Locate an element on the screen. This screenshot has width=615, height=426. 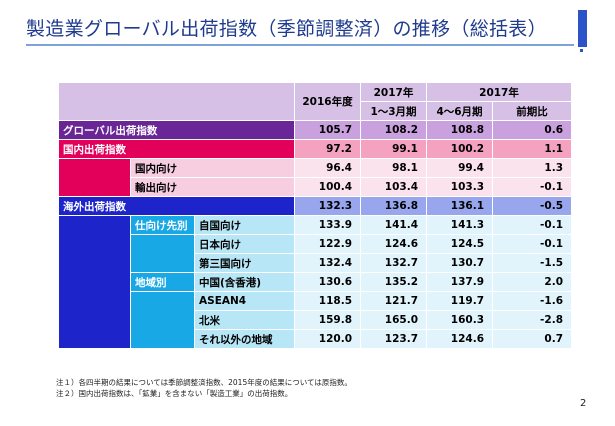
label-global: グローバル出荷指数 is located at coordinates (176, 130).